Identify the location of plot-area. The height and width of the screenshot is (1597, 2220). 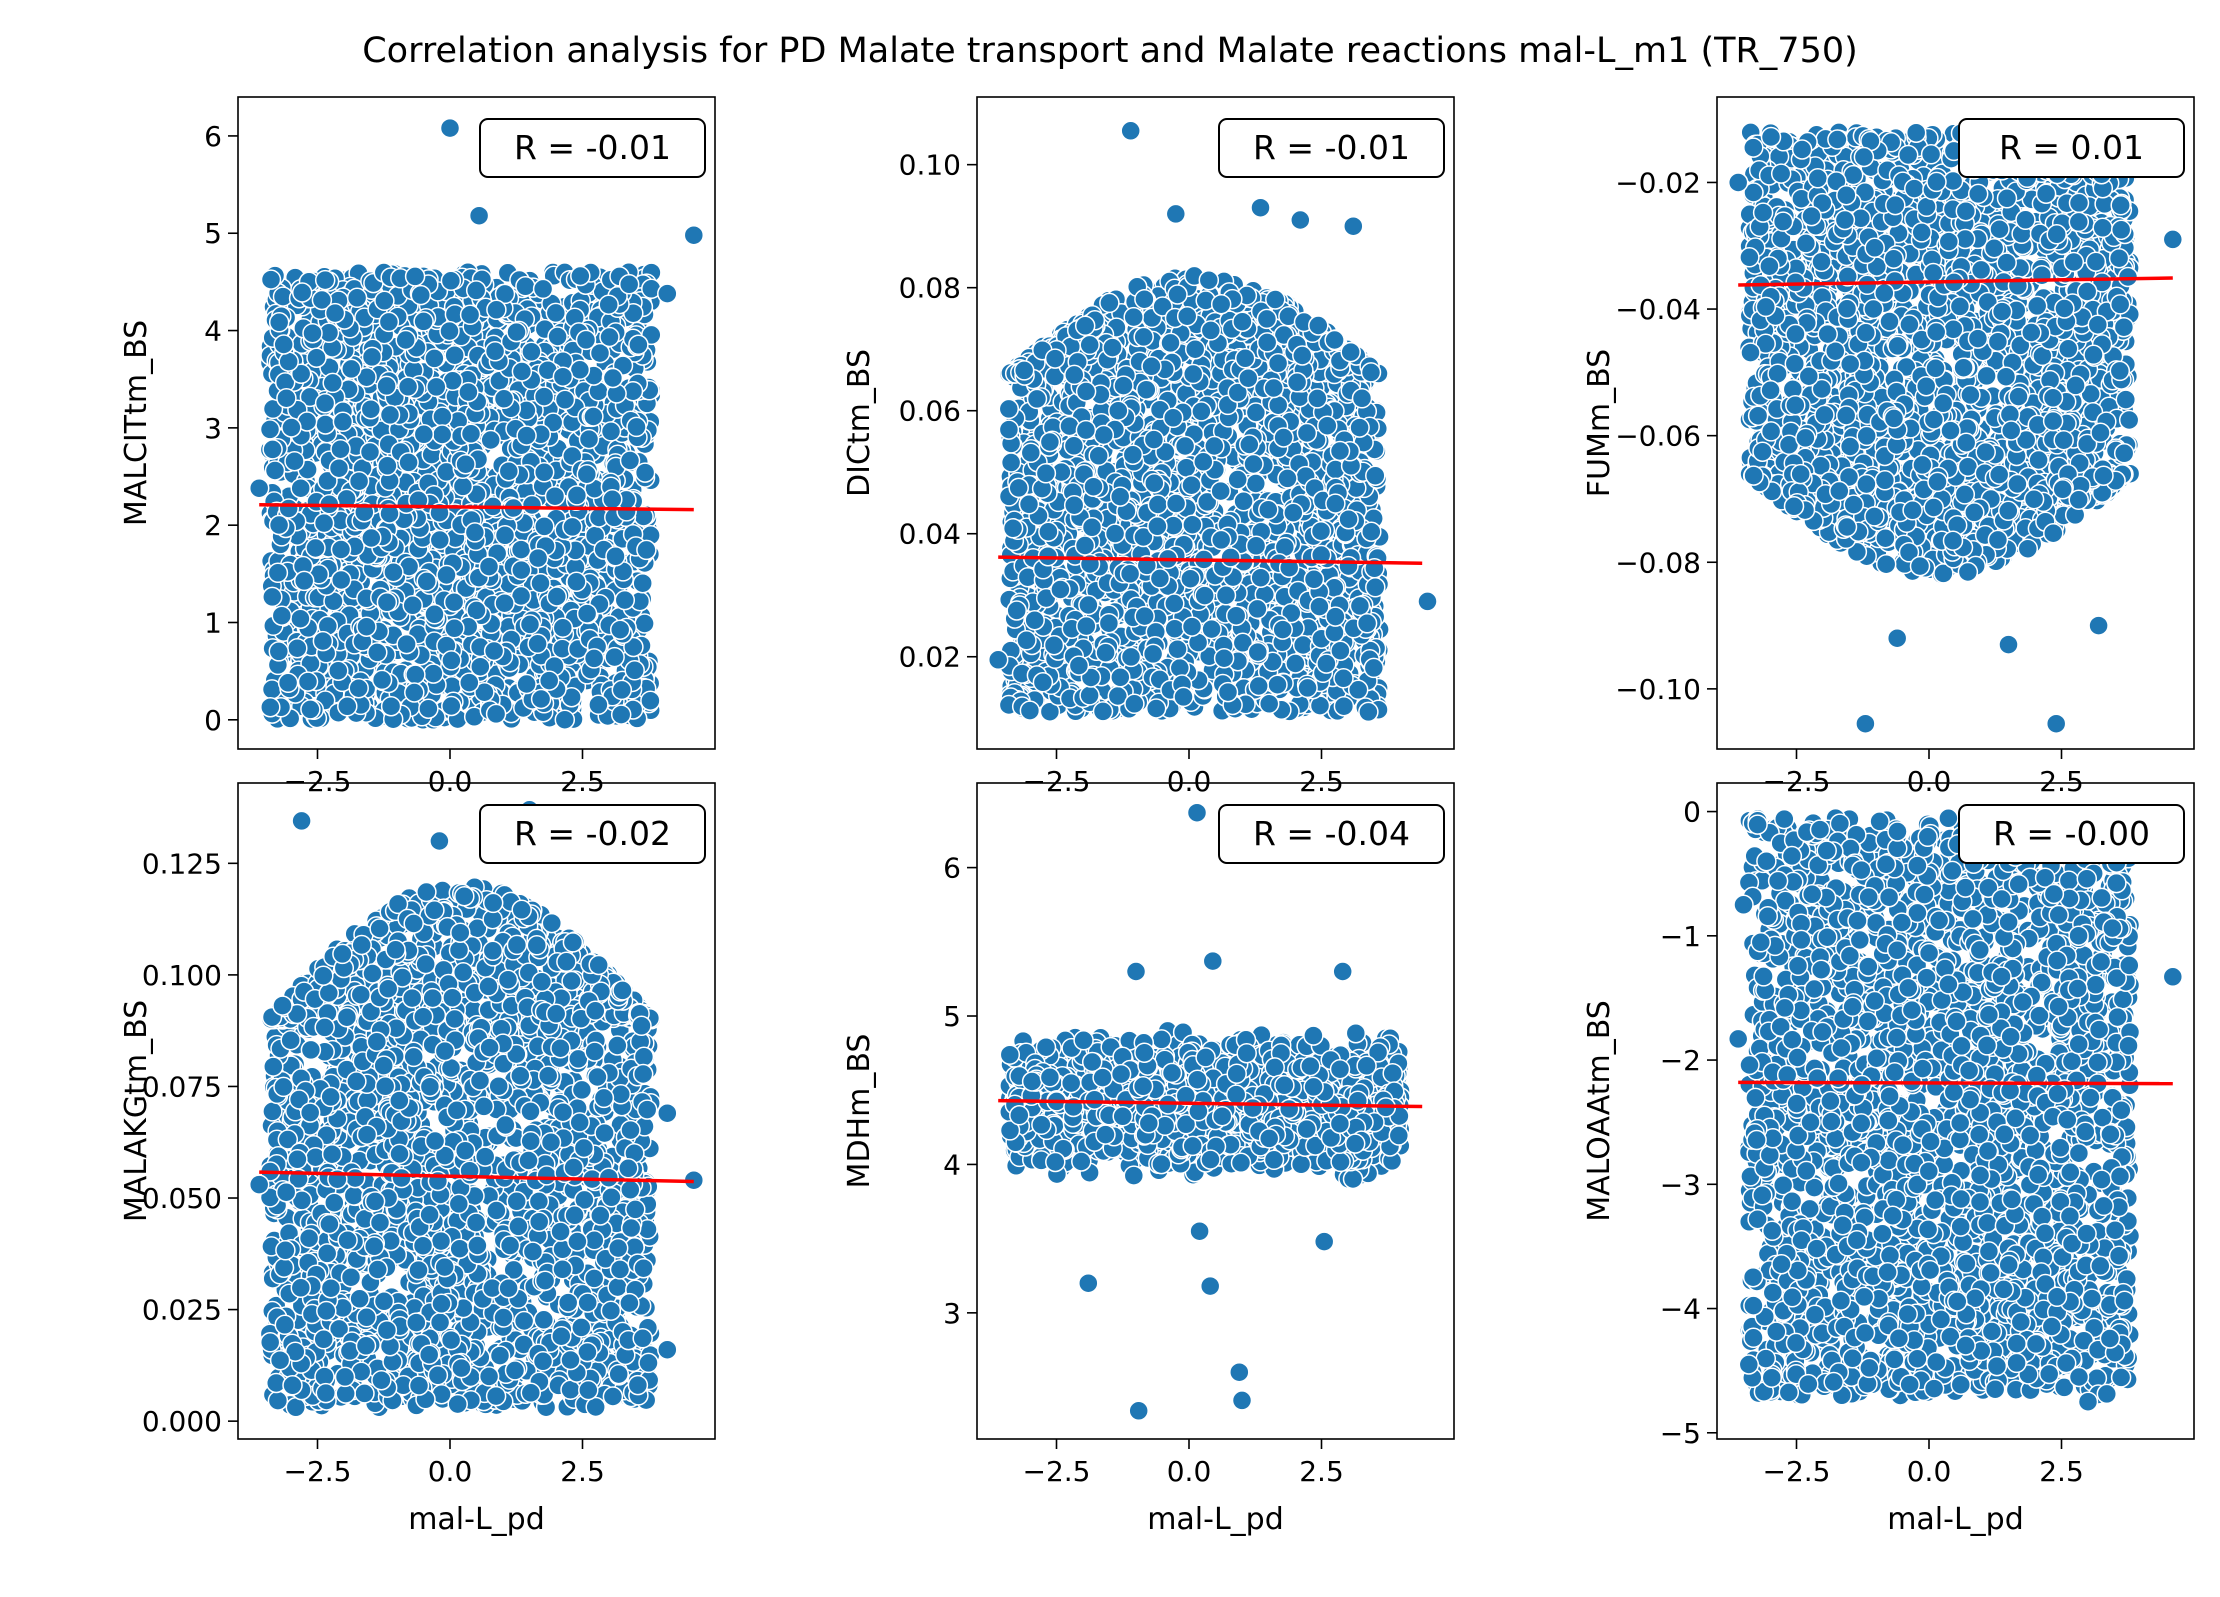
(1212, 421).